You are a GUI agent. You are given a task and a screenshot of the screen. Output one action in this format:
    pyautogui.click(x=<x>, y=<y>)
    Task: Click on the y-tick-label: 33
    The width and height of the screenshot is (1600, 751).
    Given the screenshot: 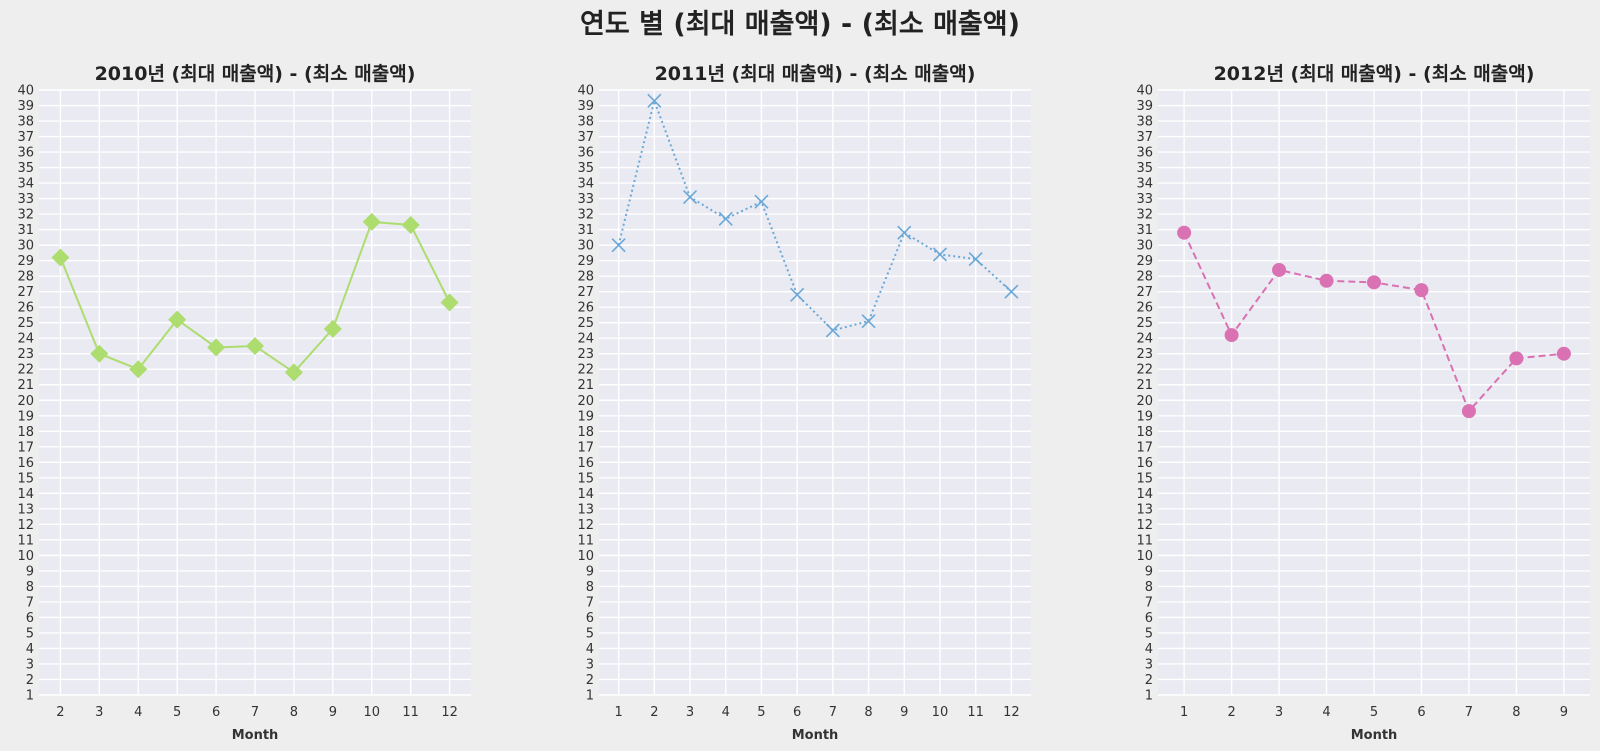 What is the action you would take?
    pyautogui.click(x=1144, y=199)
    